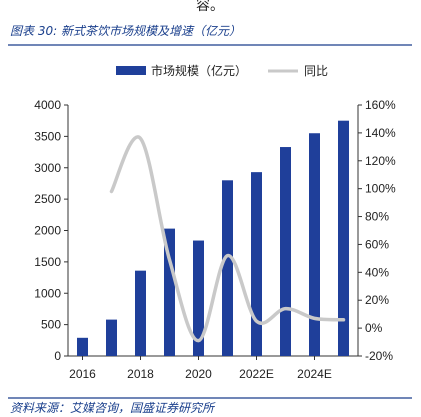  I want to click on y-left-tick-label: 3000, so click(47, 168).